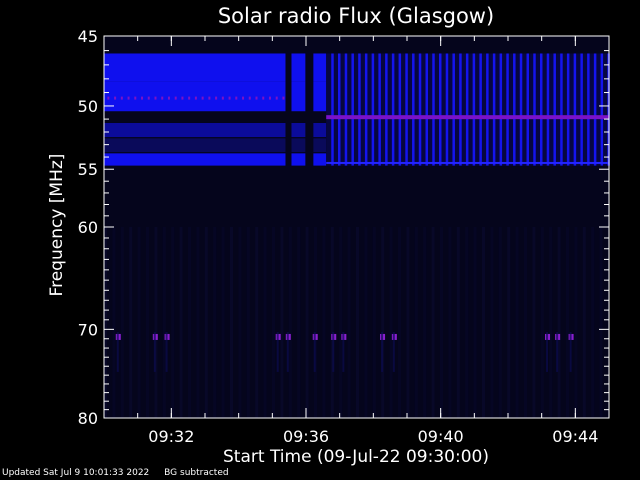  I want to click on y-tick-label: 50, so click(88, 106).